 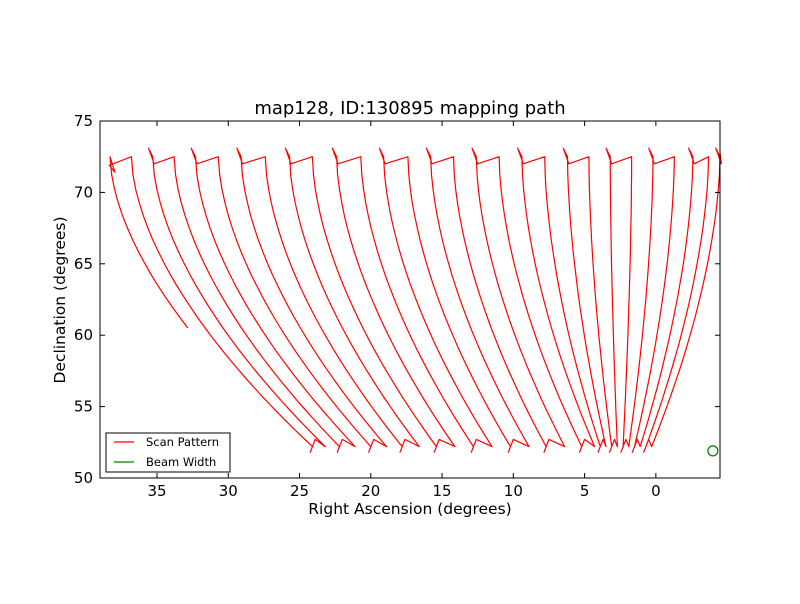 What do you see at coordinates (83, 121) in the screenshot?
I see `y-tick-label: 75` at bounding box center [83, 121].